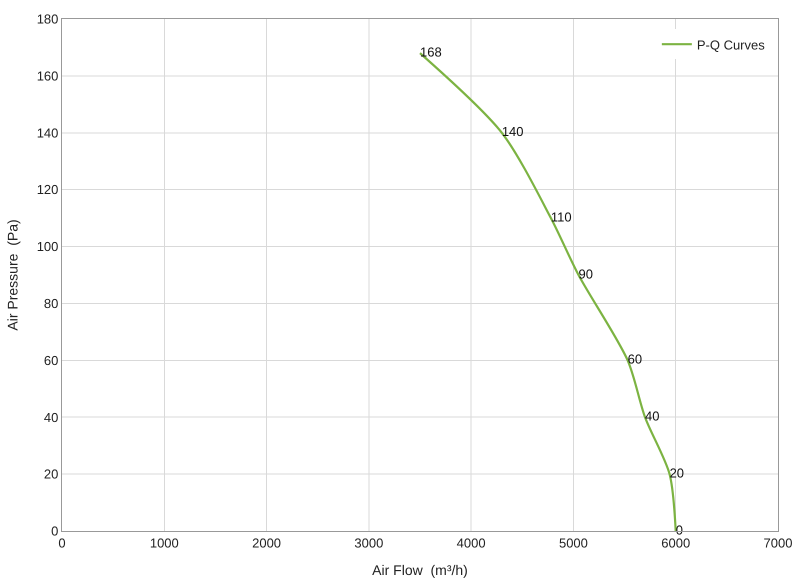  Describe the element at coordinates (47, 190) in the screenshot. I see `y-tick-label: 120` at that location.